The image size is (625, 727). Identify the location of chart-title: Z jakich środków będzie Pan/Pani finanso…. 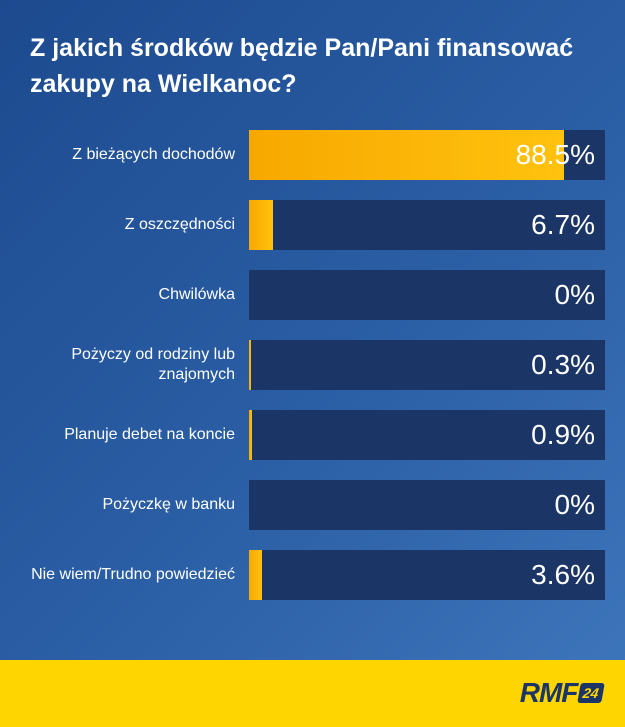
(302, 66).